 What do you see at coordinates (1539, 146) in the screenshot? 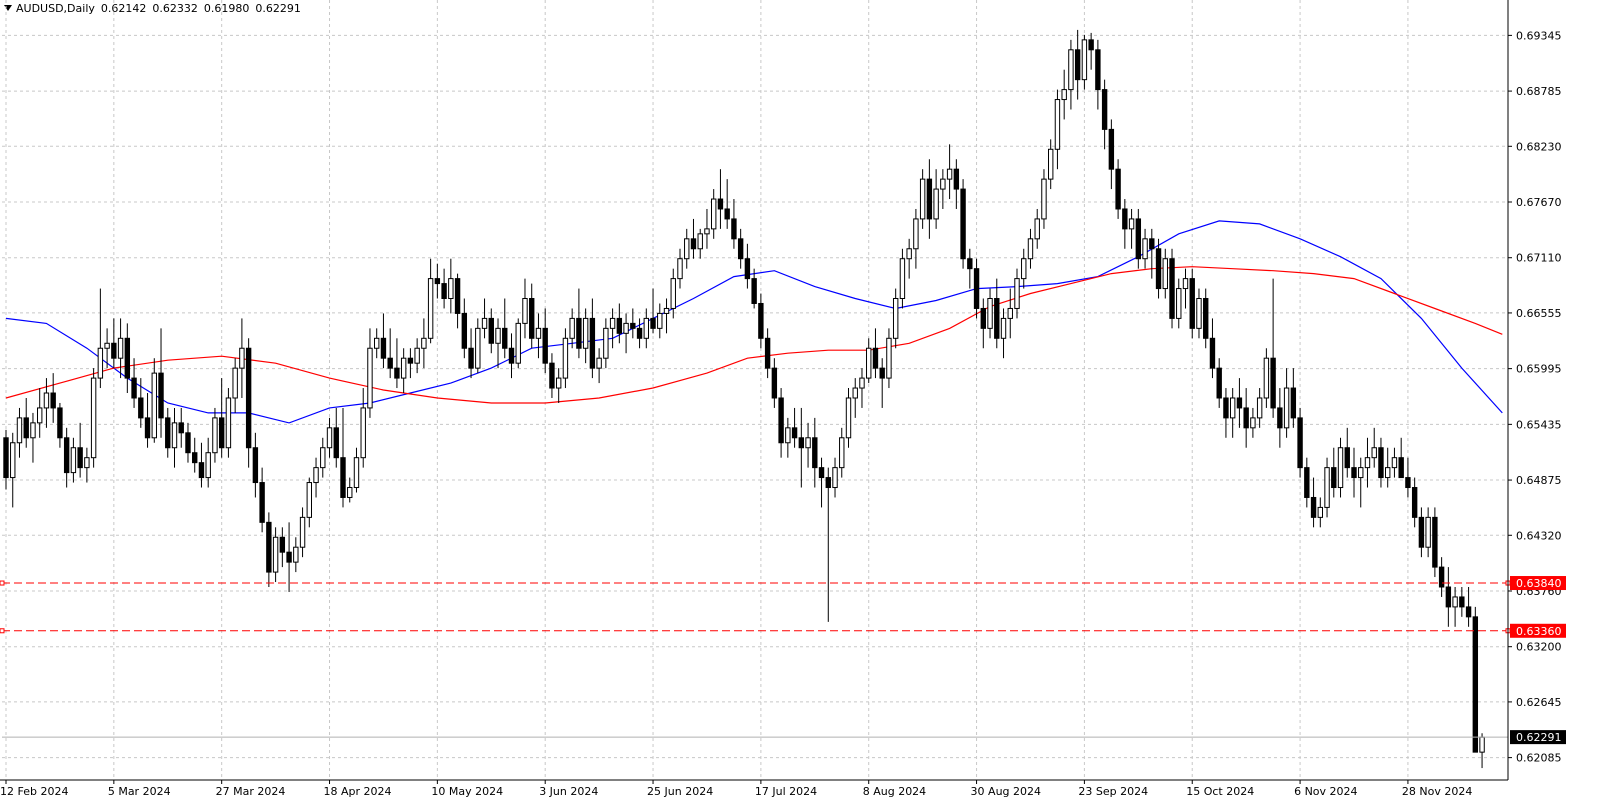
I see `price-tick-label: 0.68230` at bounding box center [1539, 146].